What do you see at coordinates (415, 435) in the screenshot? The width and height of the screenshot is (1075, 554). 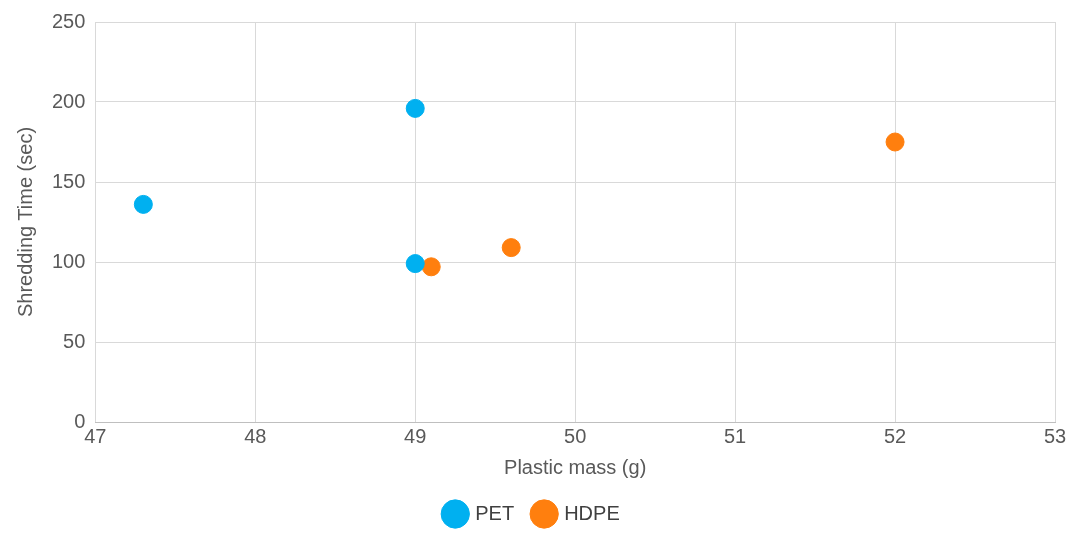 I see `x-tick-label: 49` at bounding box center [415, 435].